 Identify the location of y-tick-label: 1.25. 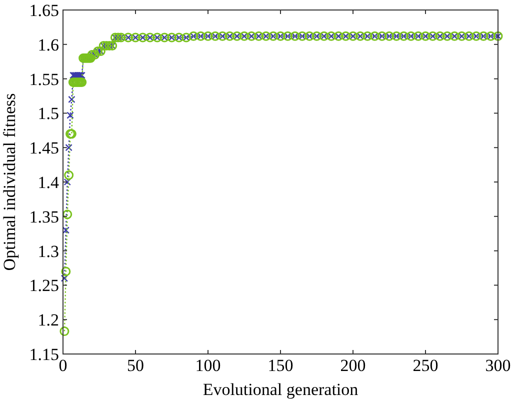
(44, 286).